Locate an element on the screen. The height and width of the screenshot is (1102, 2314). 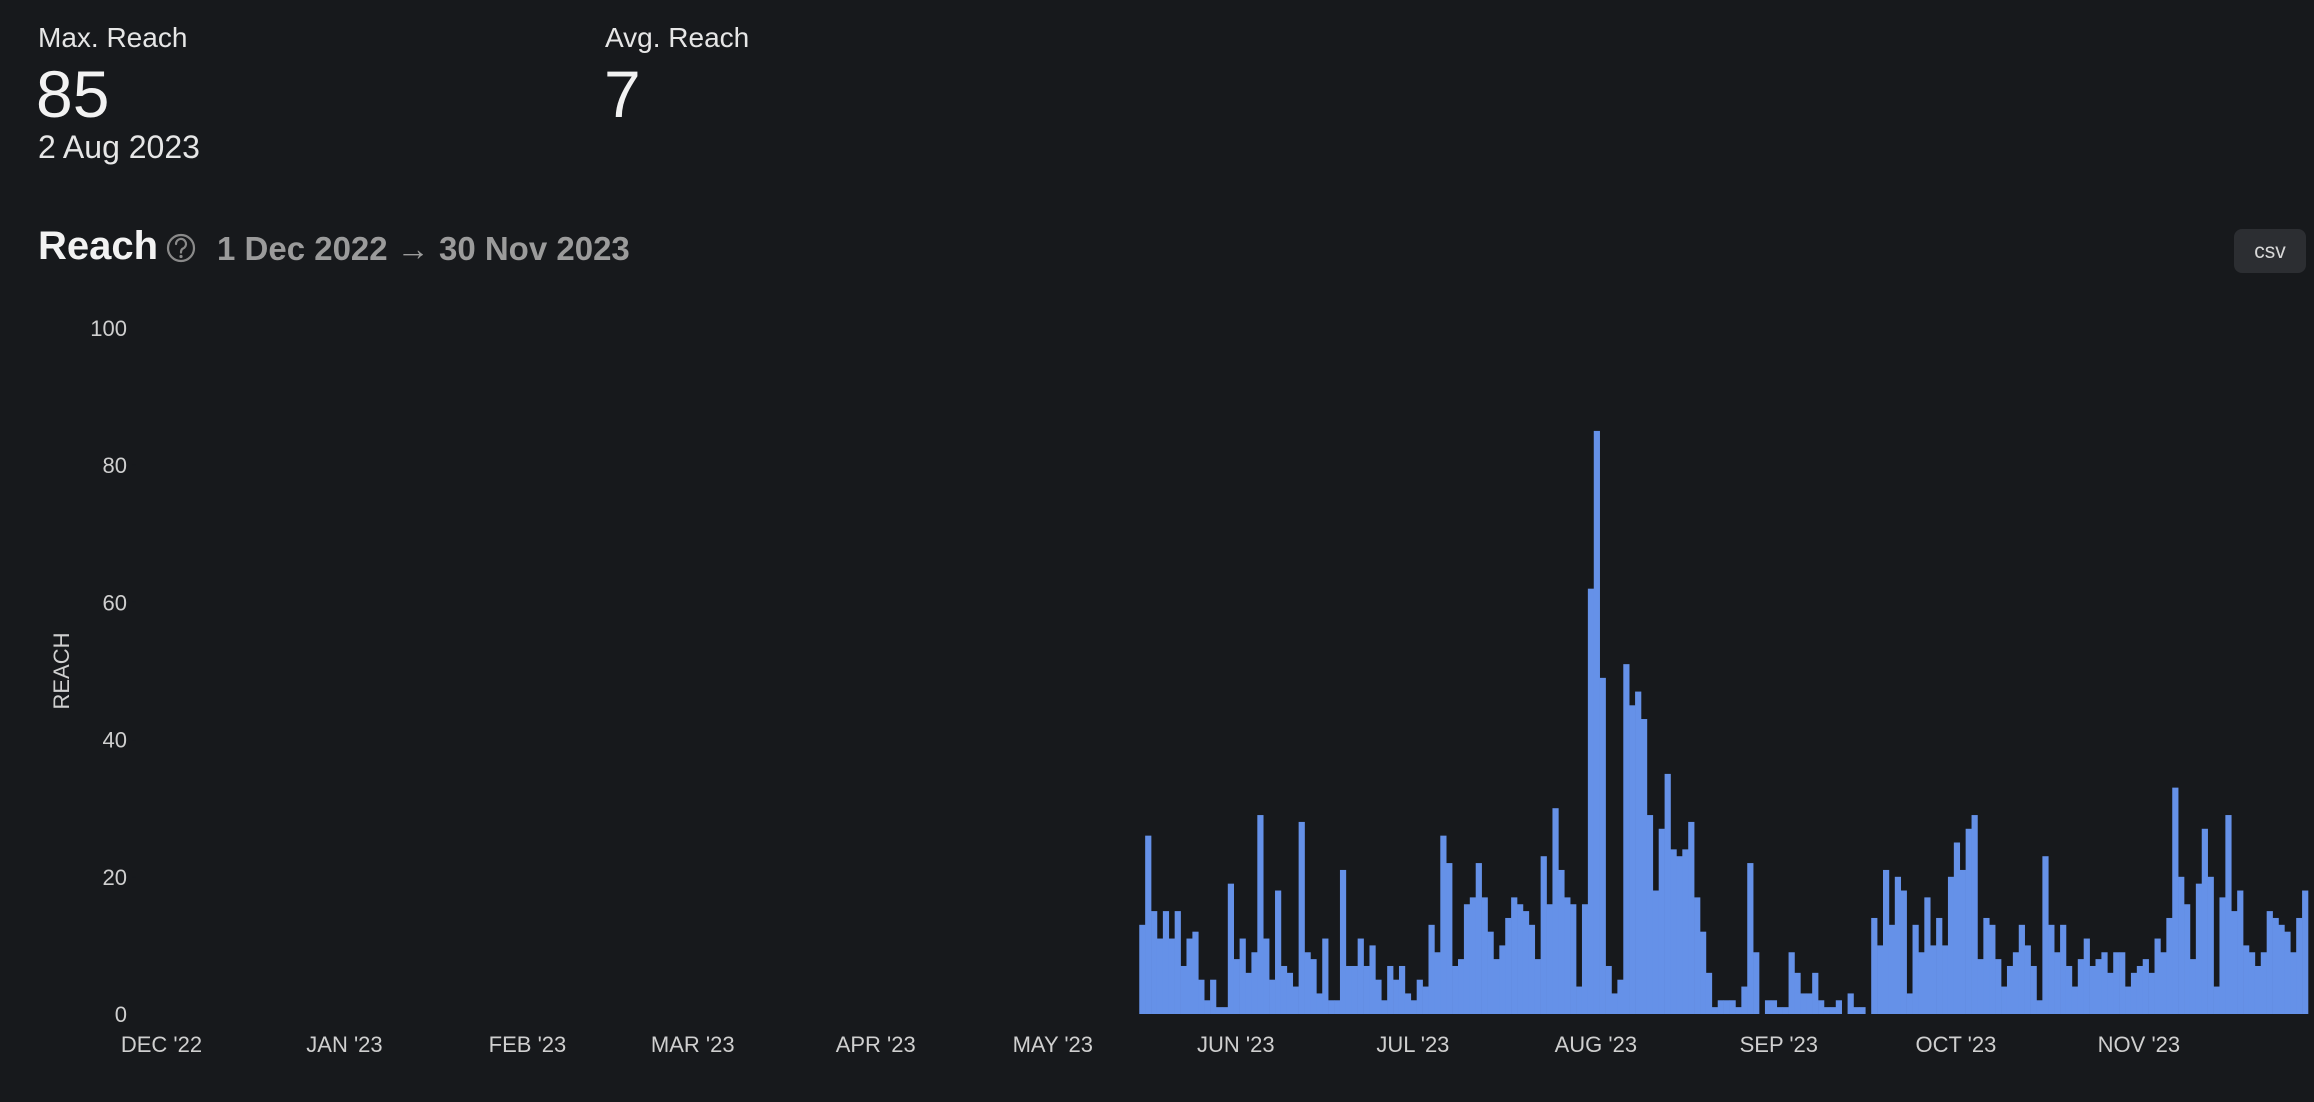
x-tick-label: APR '23 is located at coordinates (876, 1044).